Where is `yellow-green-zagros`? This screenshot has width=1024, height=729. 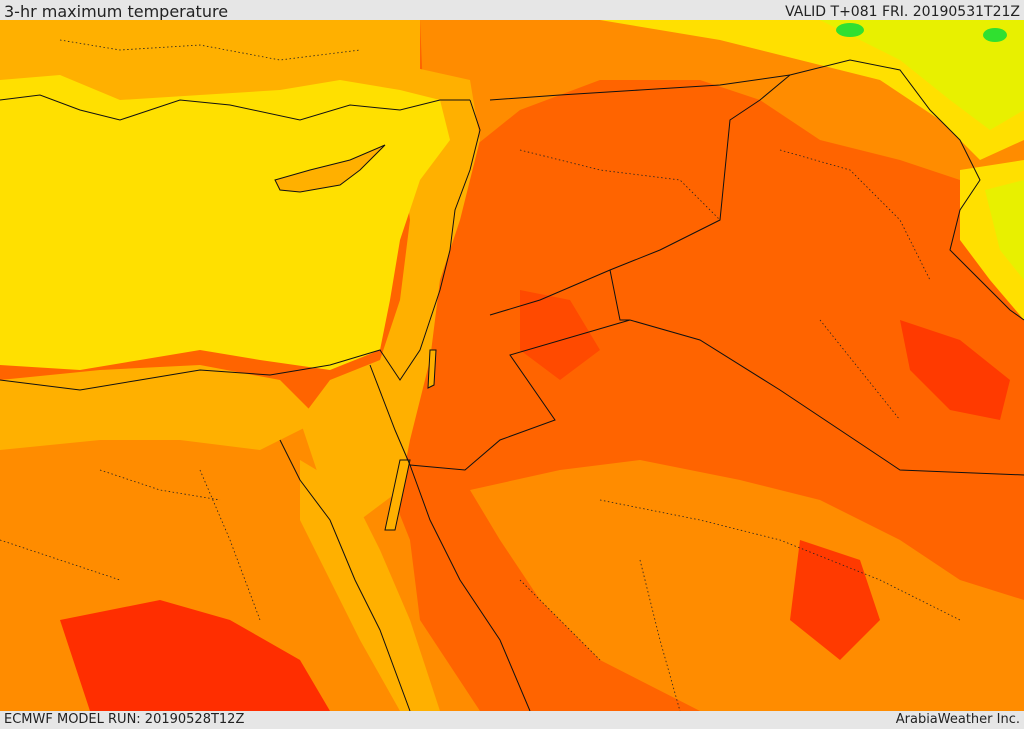
yellow-green-zagros is located at coordinates (1004, 230).